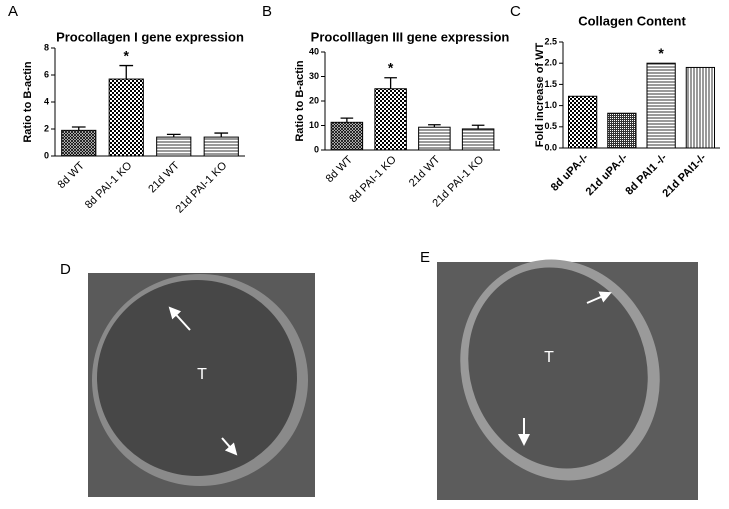 This screenshot has width=729, height=509. What do you see at coordinates (632, 20) in the screenshot?
I see `chart-title: Collagen Content` at bounding box center [632, 20].